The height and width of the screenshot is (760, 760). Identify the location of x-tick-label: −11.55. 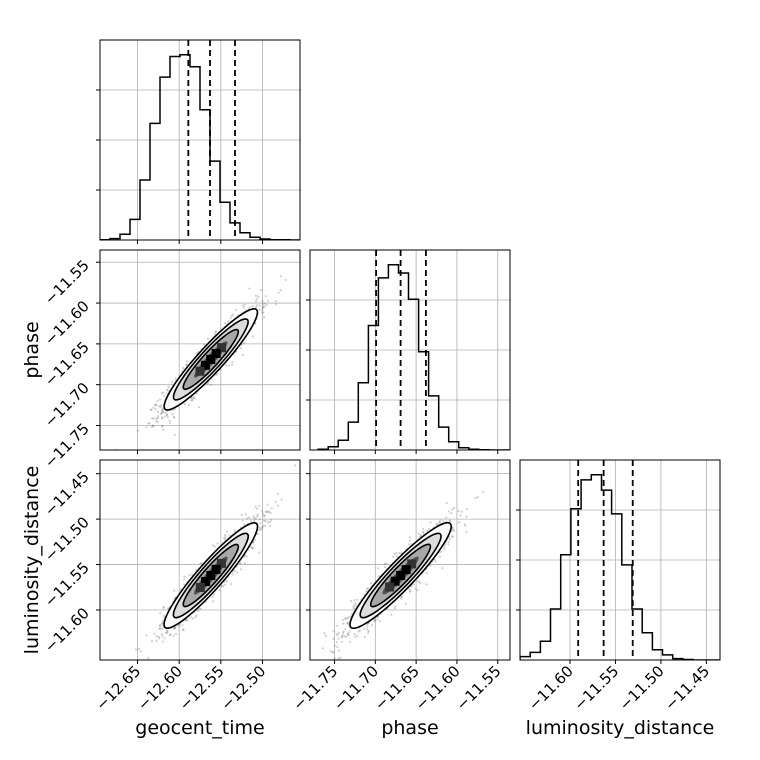
(479, 688).